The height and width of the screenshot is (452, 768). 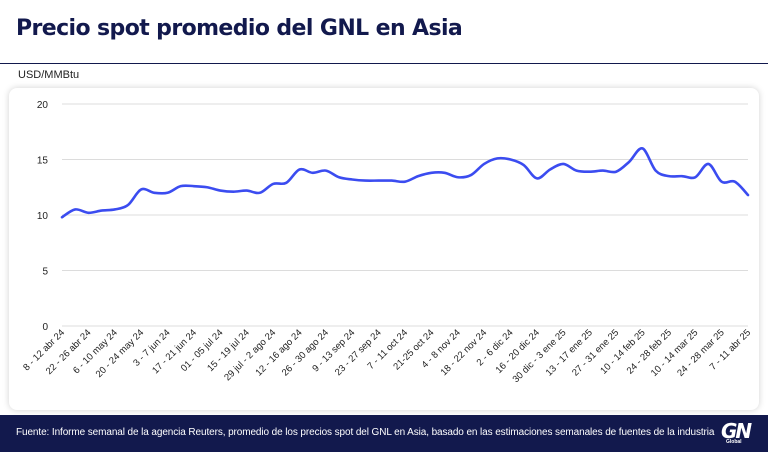 I want to click on series-layer, so click(x=405, y=182).